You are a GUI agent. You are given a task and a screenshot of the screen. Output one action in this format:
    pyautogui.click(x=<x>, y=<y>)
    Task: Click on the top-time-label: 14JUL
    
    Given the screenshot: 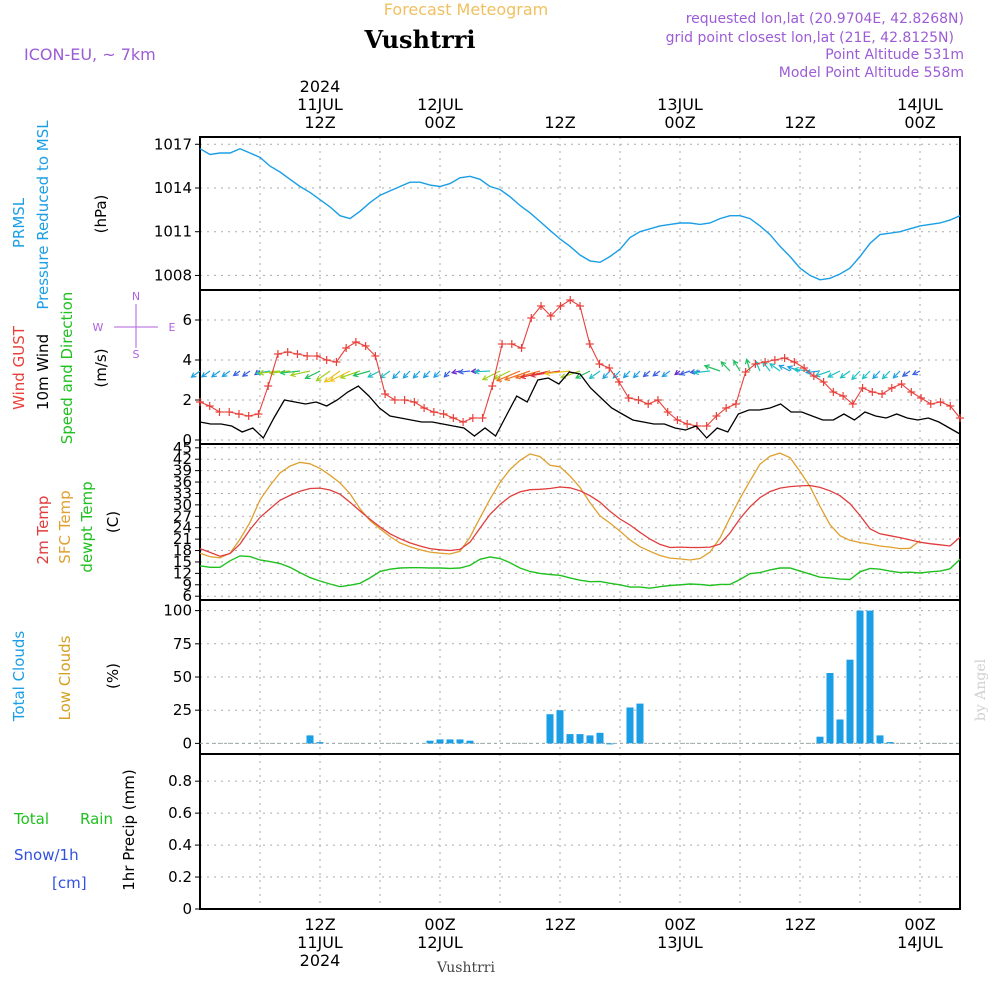 What is the action you would take?
    pyautogui.click(x=920, y=104)
    